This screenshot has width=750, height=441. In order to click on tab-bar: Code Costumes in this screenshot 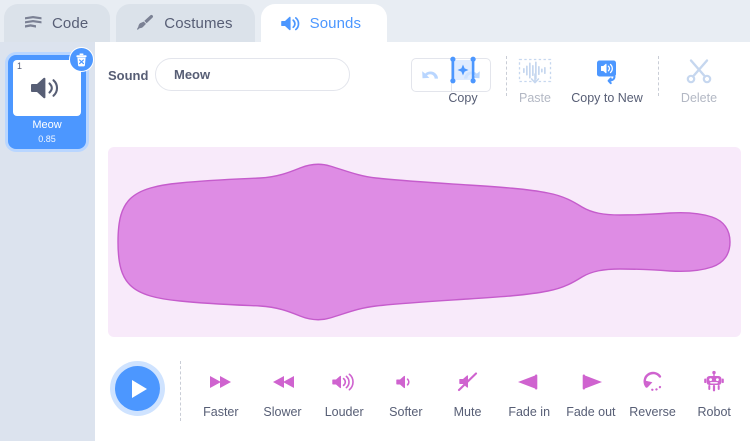, I will do `click(375, 21)`.